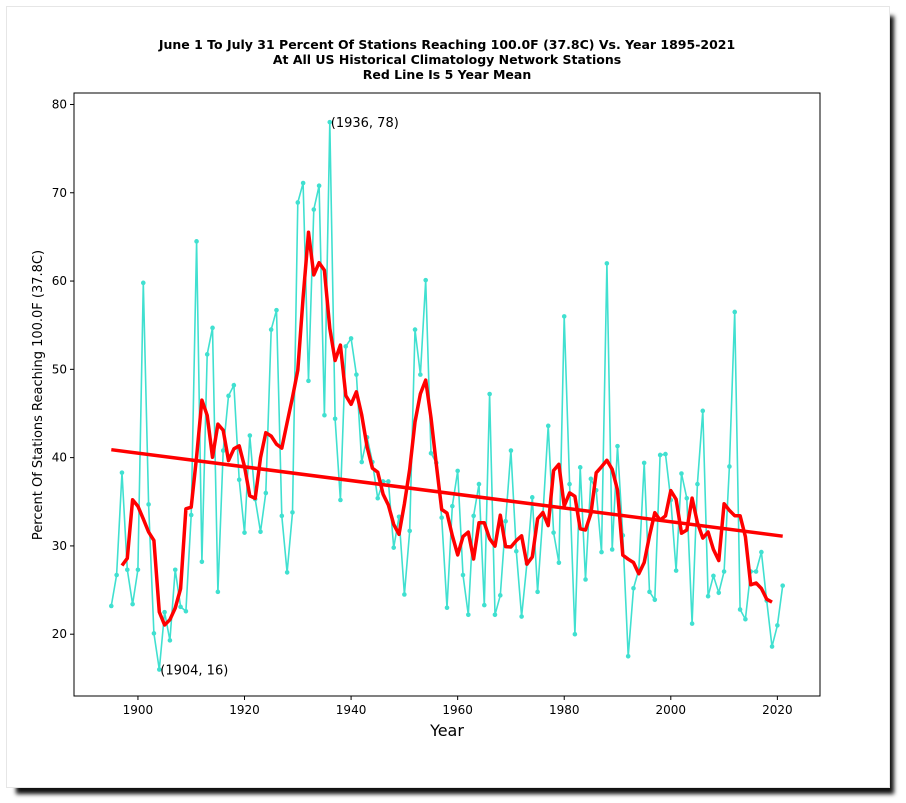  Describe the element at coordinates (59, 458) in the screenshot. I see `y-tick-label: 40` at that location.